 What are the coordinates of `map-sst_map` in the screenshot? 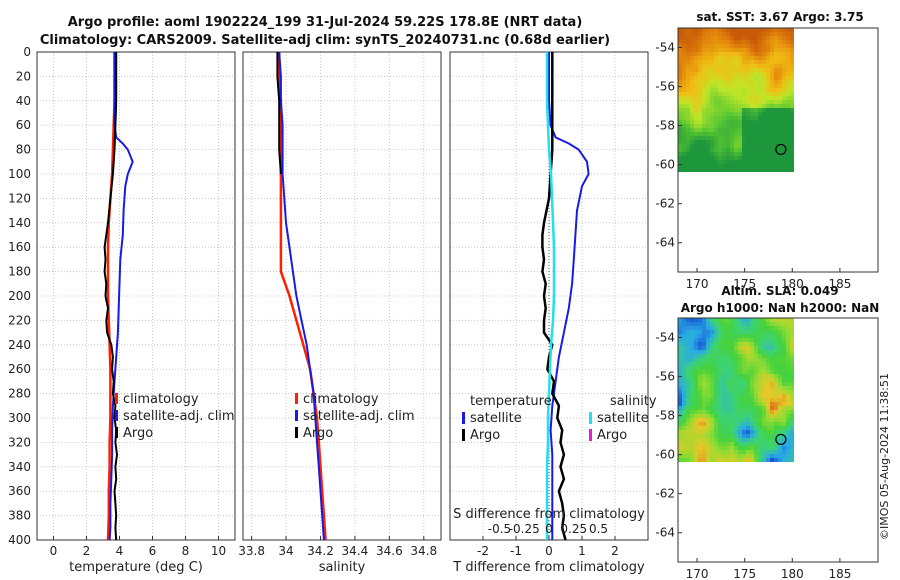 It's located at (778, 150).